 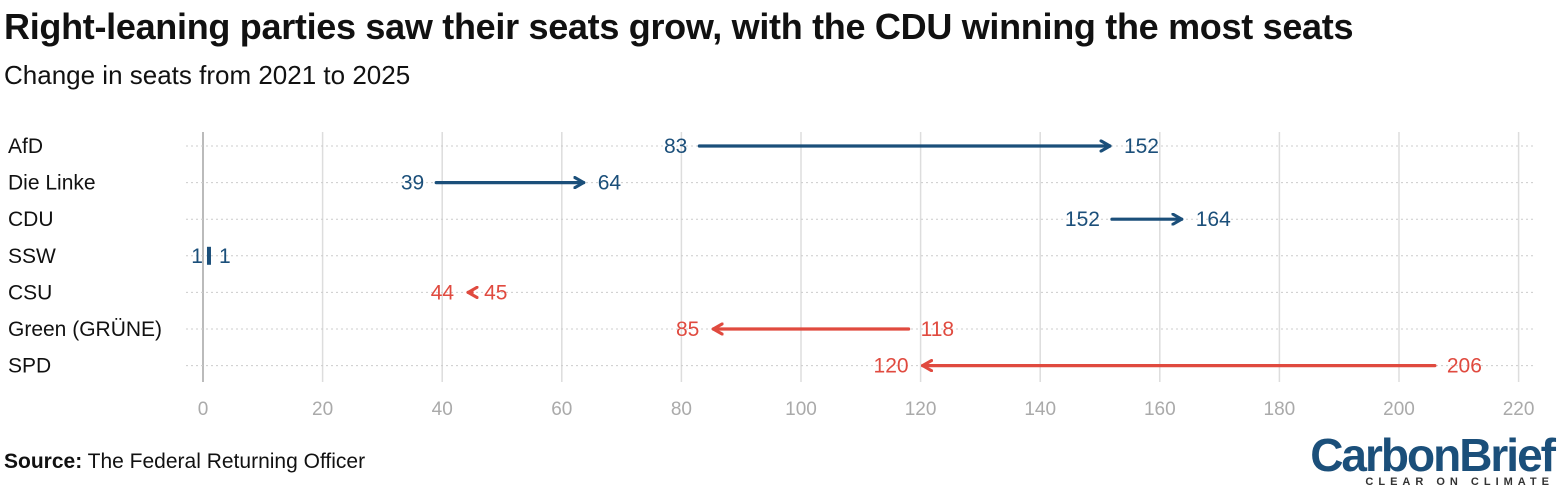 What do you see at coordinates (937, 329) in the screenshot?
I see `value-label-2021: 118` at bounding box center [937, 329].